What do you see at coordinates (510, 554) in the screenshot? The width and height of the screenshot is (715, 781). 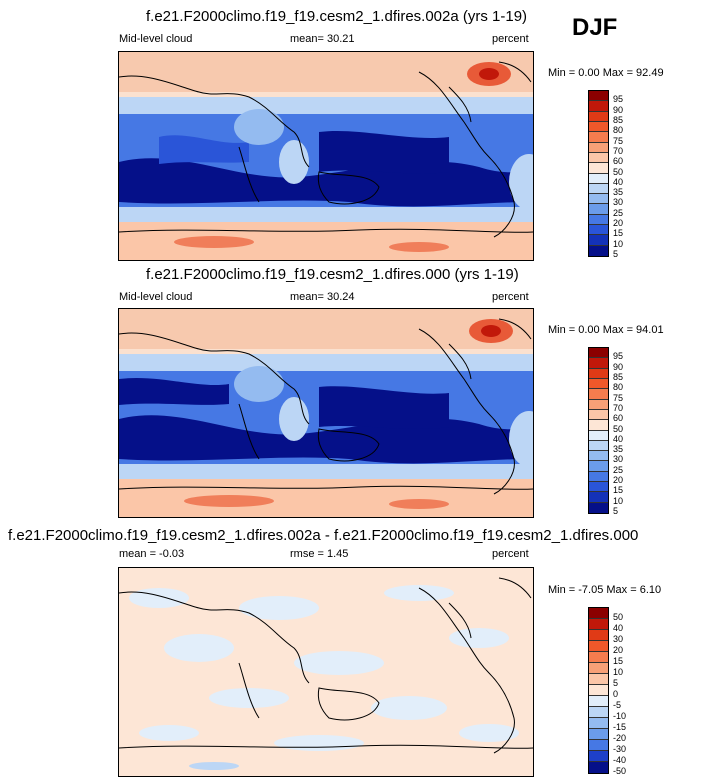 I see `panel3-units-label: percent` at bounding box center [510, 554].